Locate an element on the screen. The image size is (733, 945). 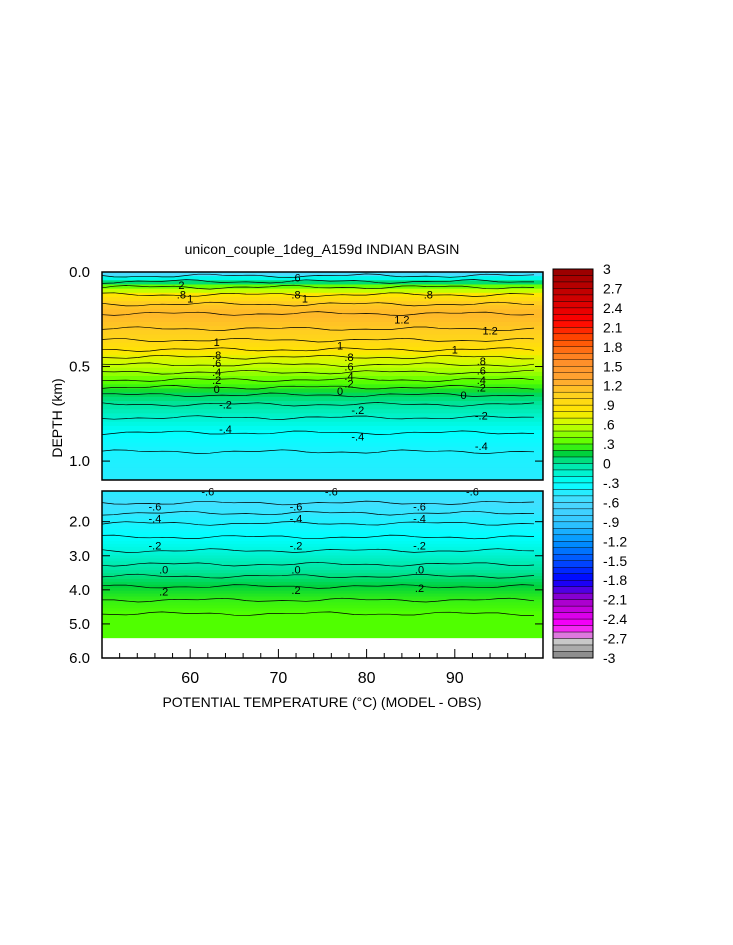
lower-y-tick-label: 4.0 is located at coordinates (79, 590).